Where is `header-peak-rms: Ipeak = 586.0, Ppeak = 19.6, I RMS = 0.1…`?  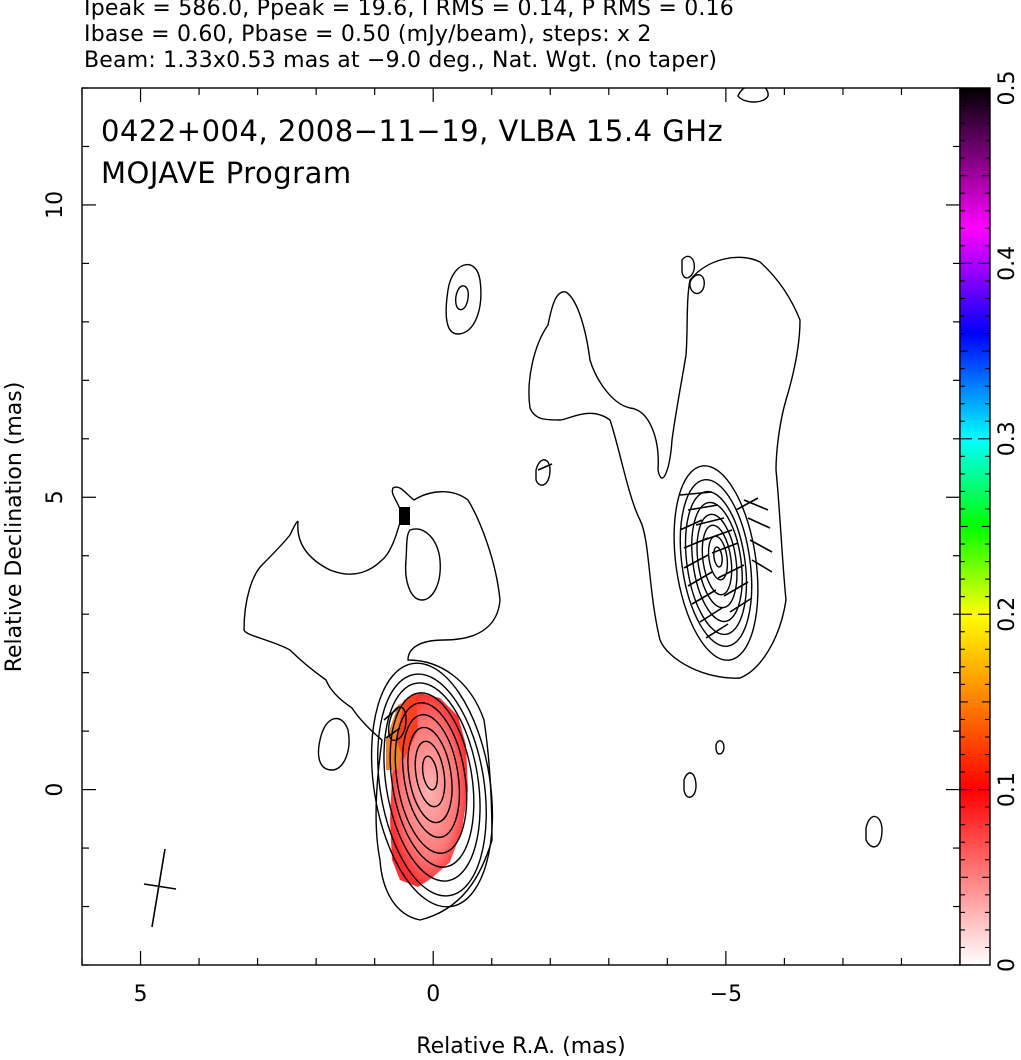 header-peak-rms: Ipeak = 586.0, Ppeak = 19.6, I RMS = 0.1… is located at coordinates (409, 10).